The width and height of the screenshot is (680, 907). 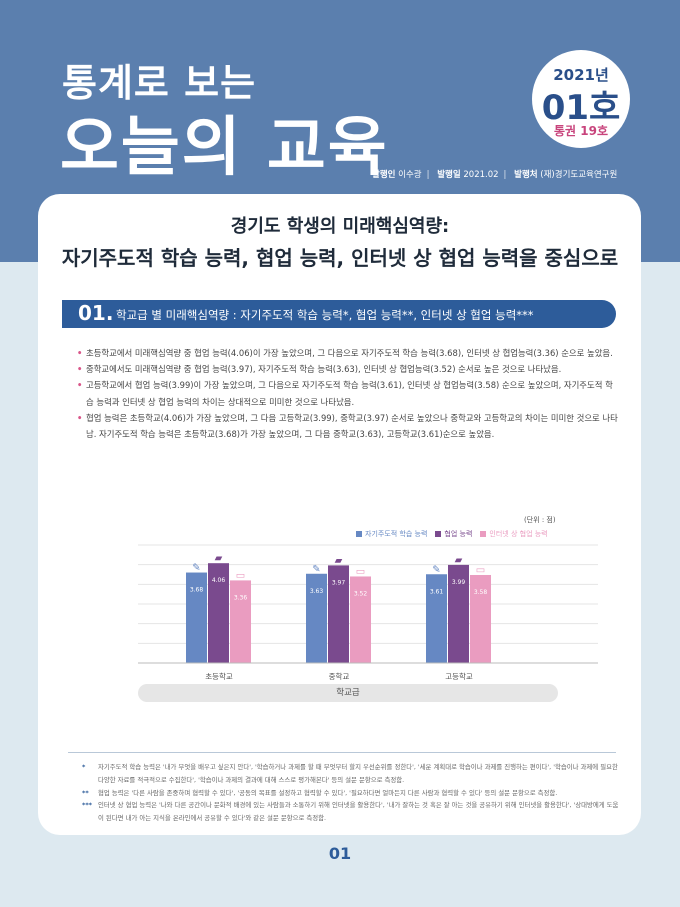 What do you see at coordinates (384, 175) in the screenshot?
I see `publisher-label: 발행인` at bounding box center [384, 175].